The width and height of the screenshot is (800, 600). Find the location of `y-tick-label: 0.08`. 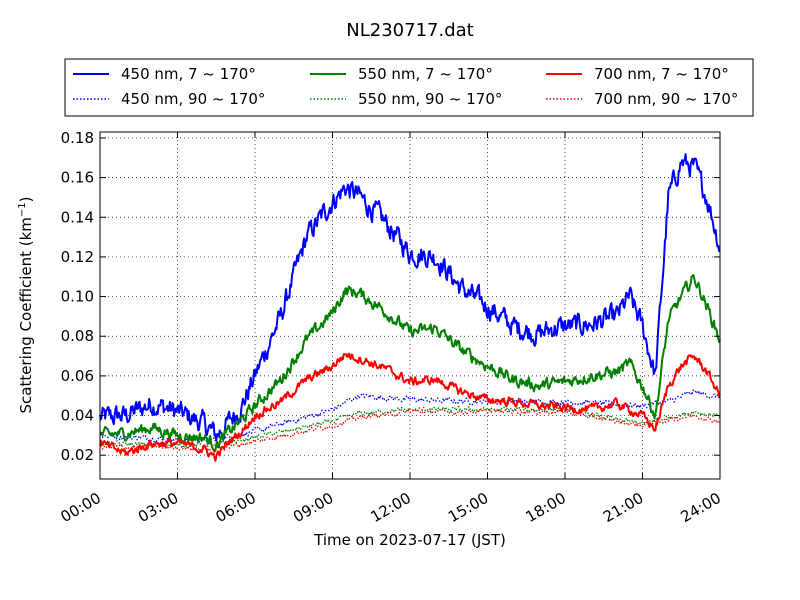

y-tick-label: 0.08 is located at coordinates (77, 336).